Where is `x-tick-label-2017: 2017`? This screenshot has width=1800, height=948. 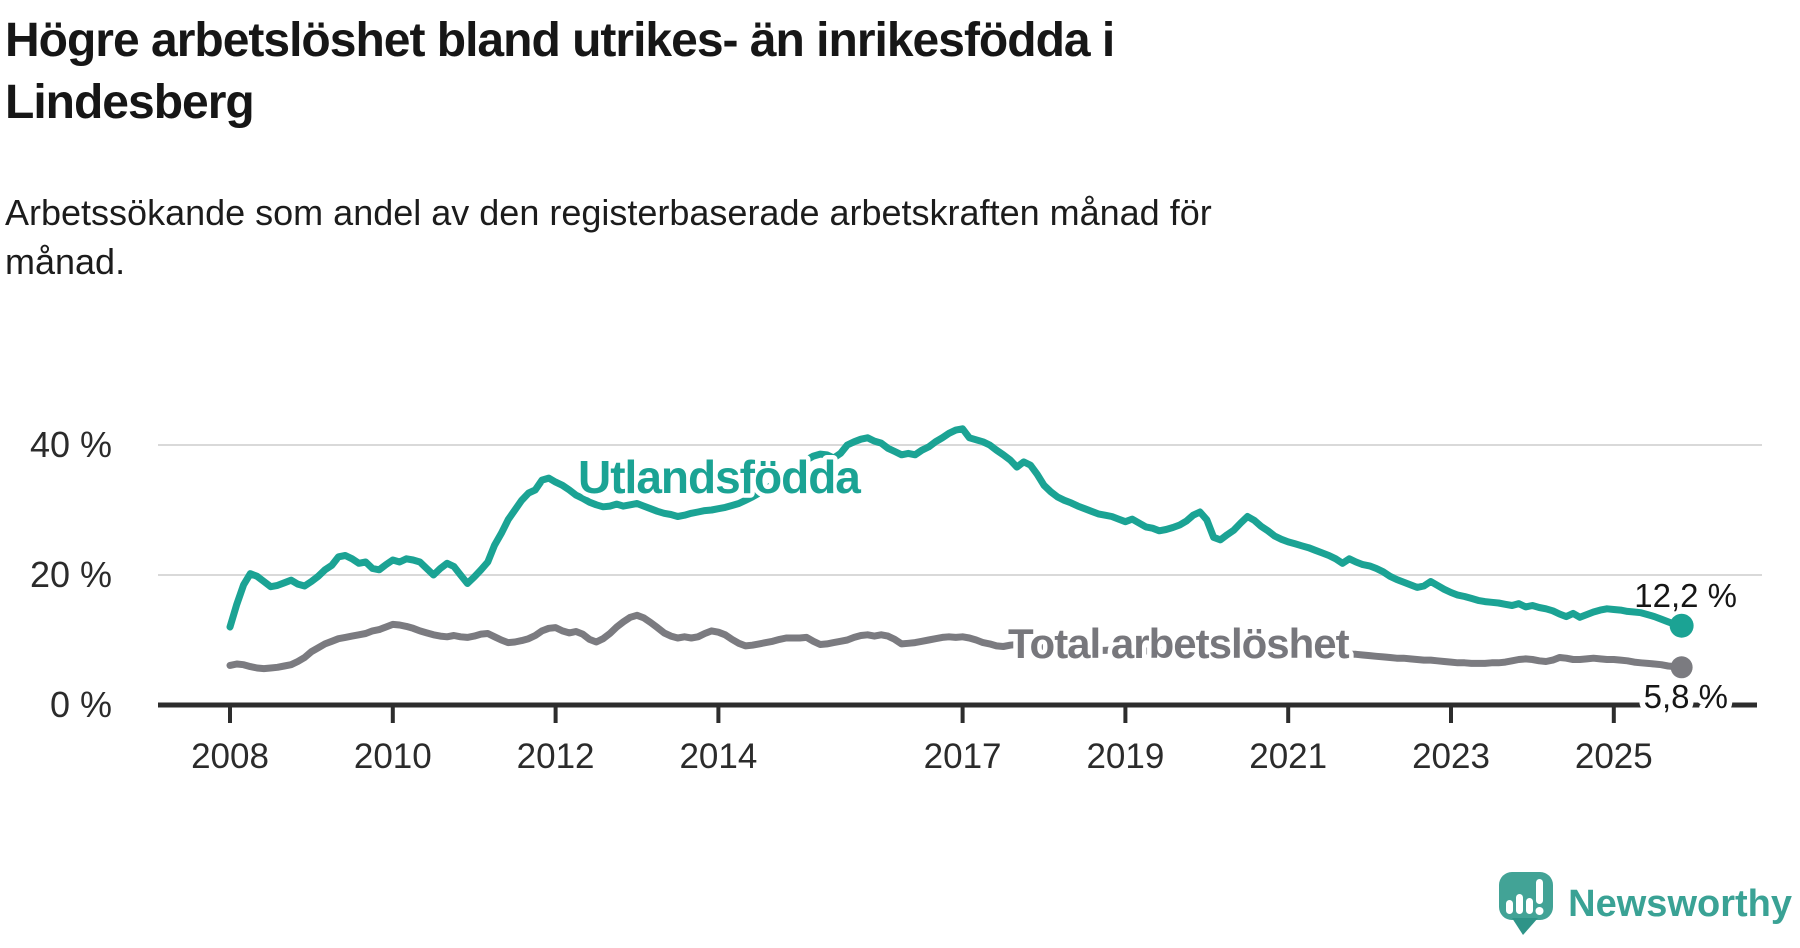
x-tick-label-2017: 2017 is located at coordinates (963, 756).